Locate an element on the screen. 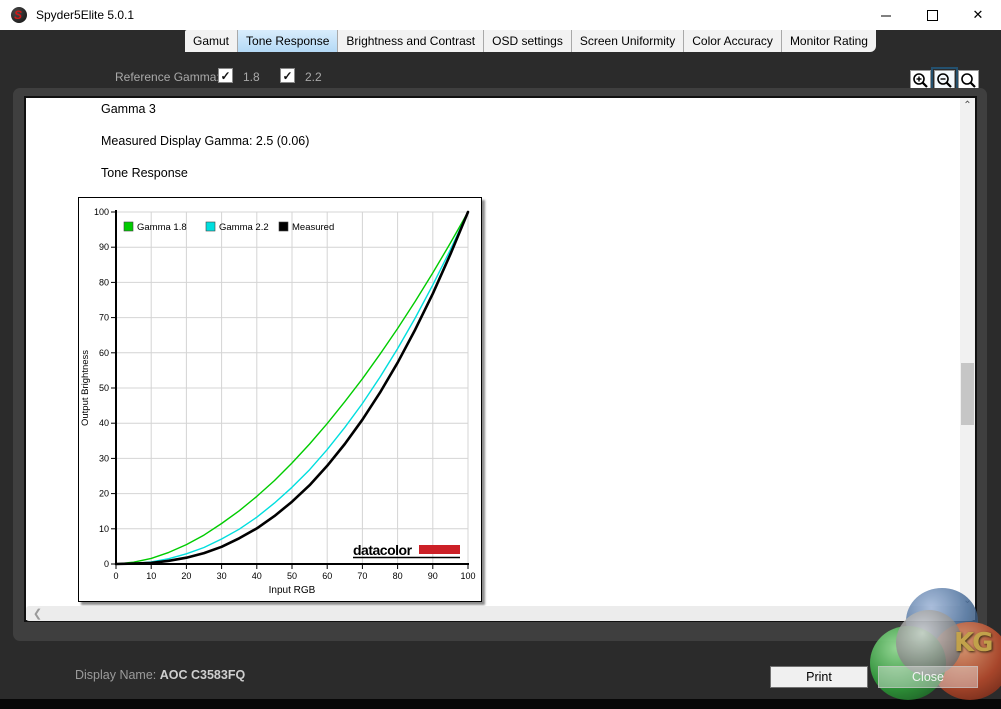 The height and width of the screenshot is (709, 1001). tab-osd-settings: OSD settings is located at coordinates (528, 41).